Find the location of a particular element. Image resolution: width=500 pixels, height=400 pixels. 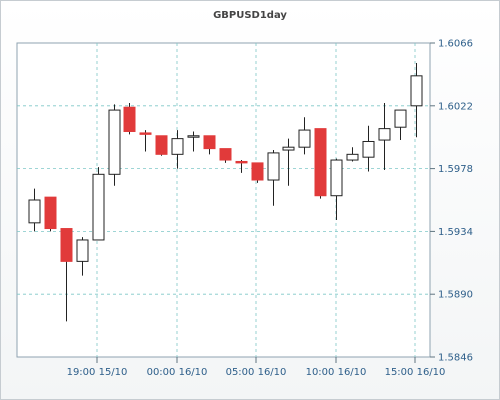

x-tick-label: 19:00 15/10 is located at coordinates (97, 372).